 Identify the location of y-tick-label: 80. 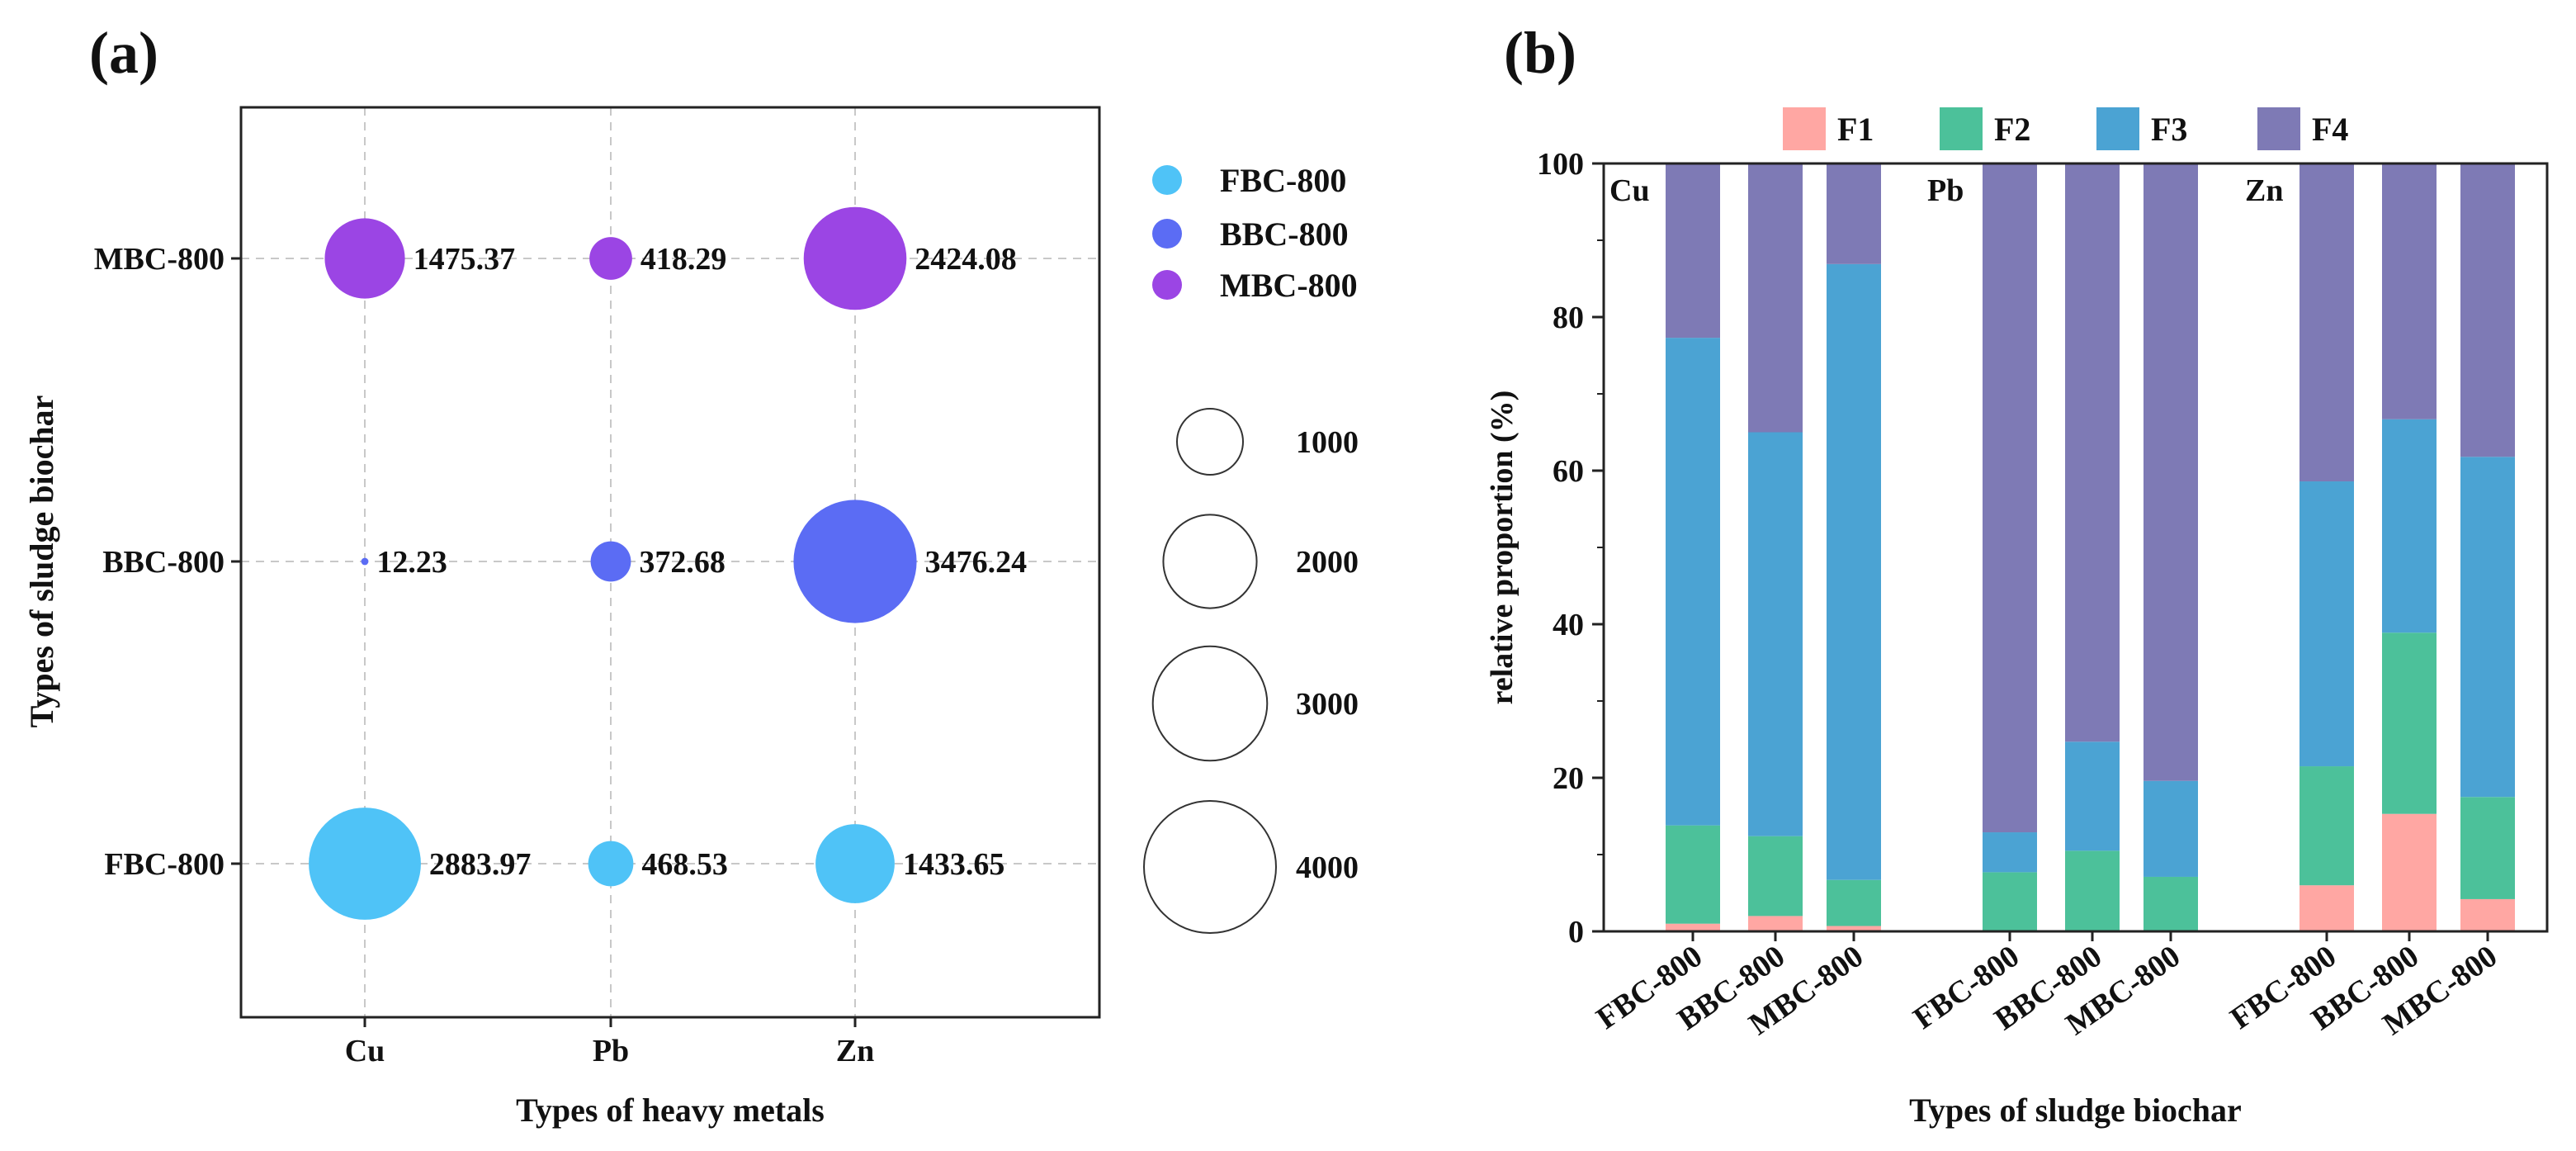
(1568, 318).